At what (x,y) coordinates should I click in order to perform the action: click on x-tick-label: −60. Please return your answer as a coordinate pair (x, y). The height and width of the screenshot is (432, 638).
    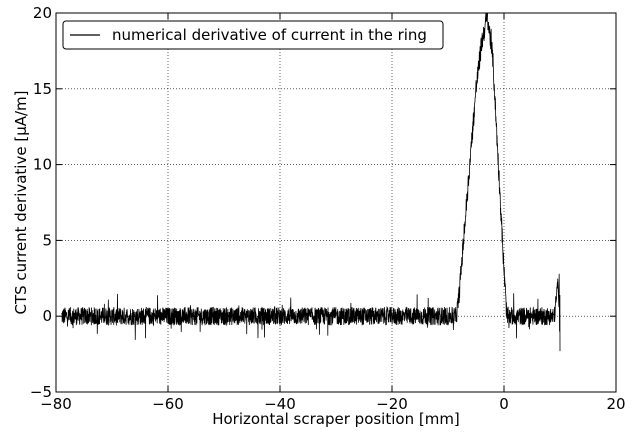
    Looking at the image, I should click on (168, 404).